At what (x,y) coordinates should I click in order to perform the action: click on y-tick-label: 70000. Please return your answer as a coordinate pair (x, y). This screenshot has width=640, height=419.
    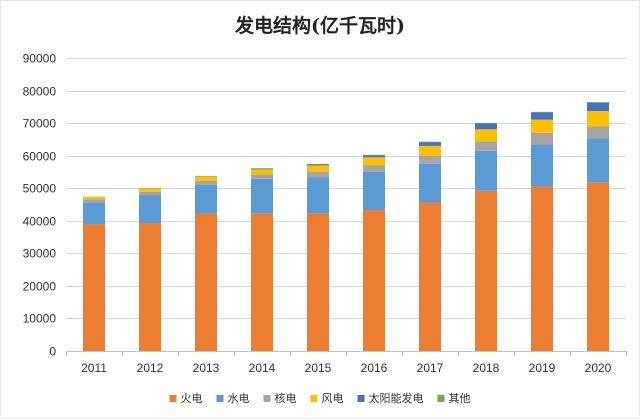
    Looking at the image, I should click on (40, 124).